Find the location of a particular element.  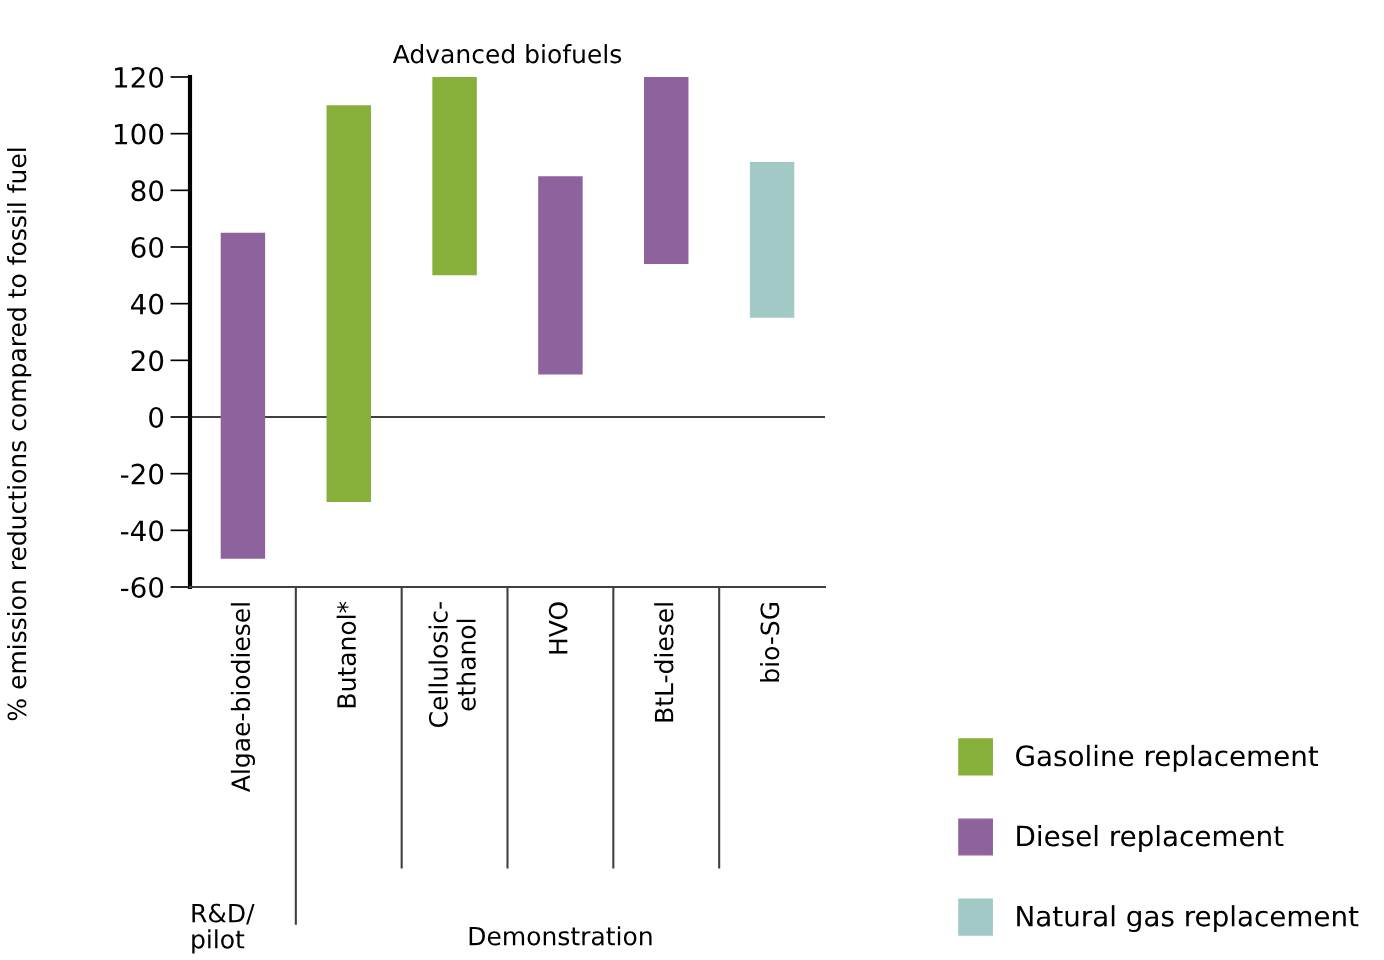

y-tick-label: 100 is located at coordinates (139, 134).